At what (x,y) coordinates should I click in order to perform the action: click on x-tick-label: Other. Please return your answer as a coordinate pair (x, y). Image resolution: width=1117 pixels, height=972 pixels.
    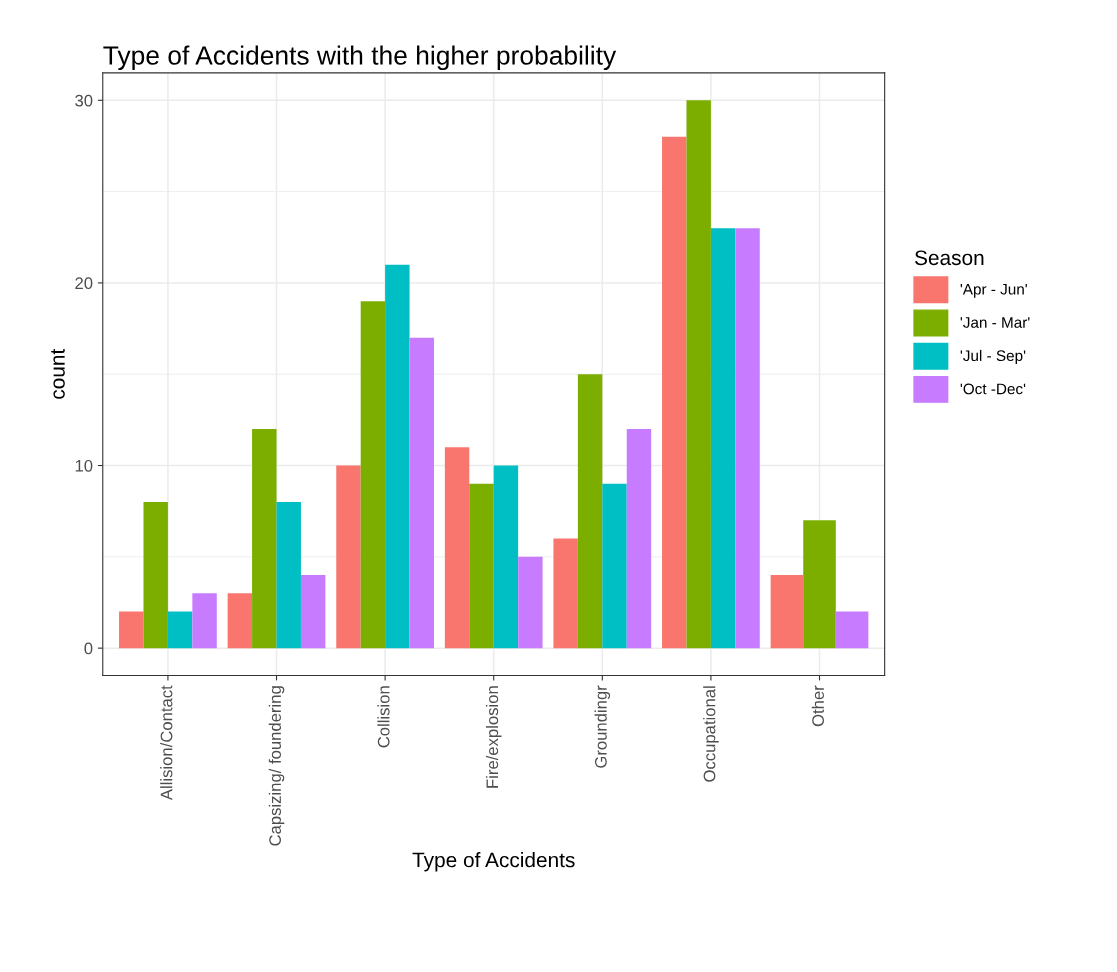
    Looking at the image, I should click on (817, 706).